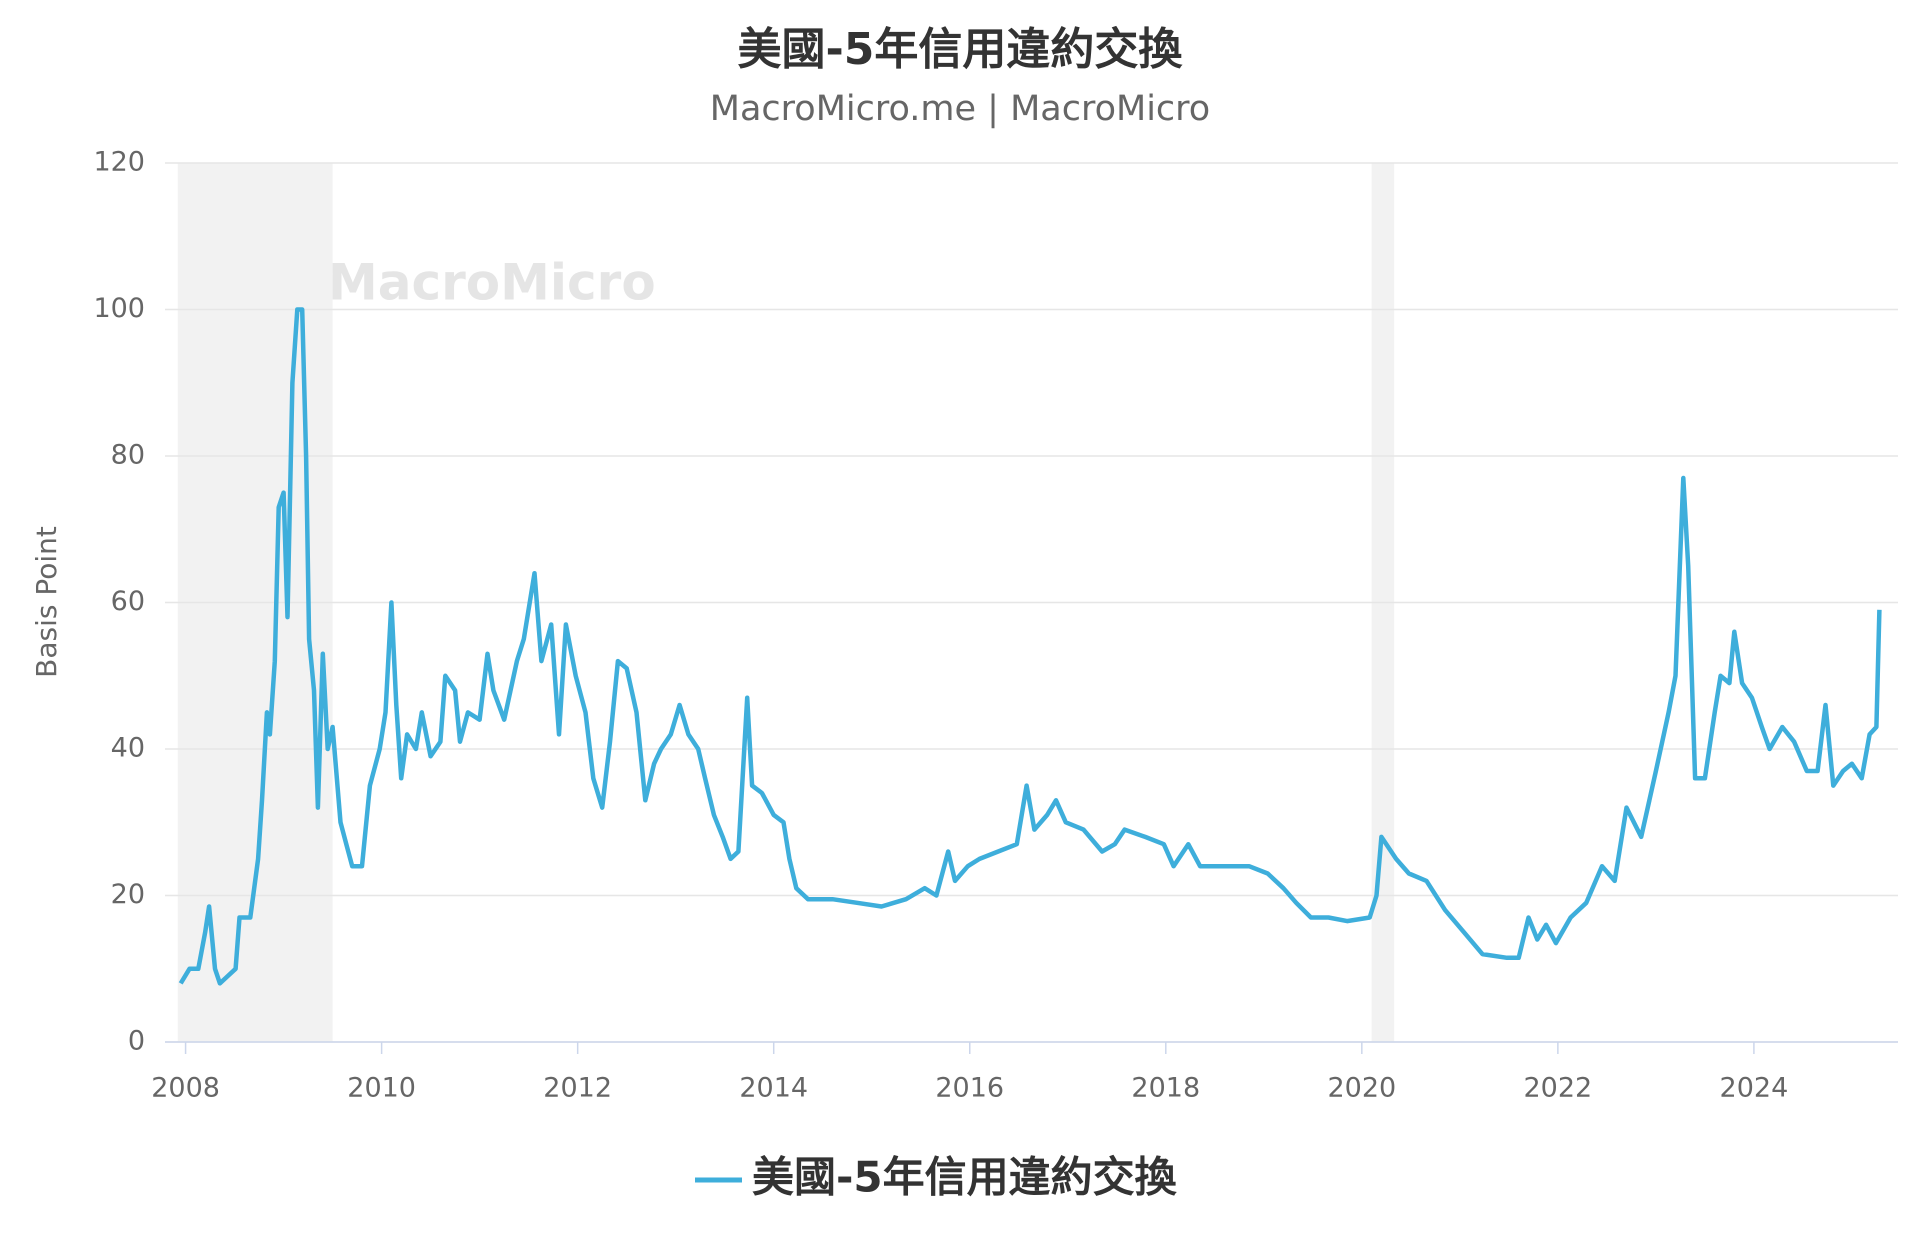 The width and height of the screenshot is (1920, 1250). I want to click on y-tick-label: 100, so click(119, 308).